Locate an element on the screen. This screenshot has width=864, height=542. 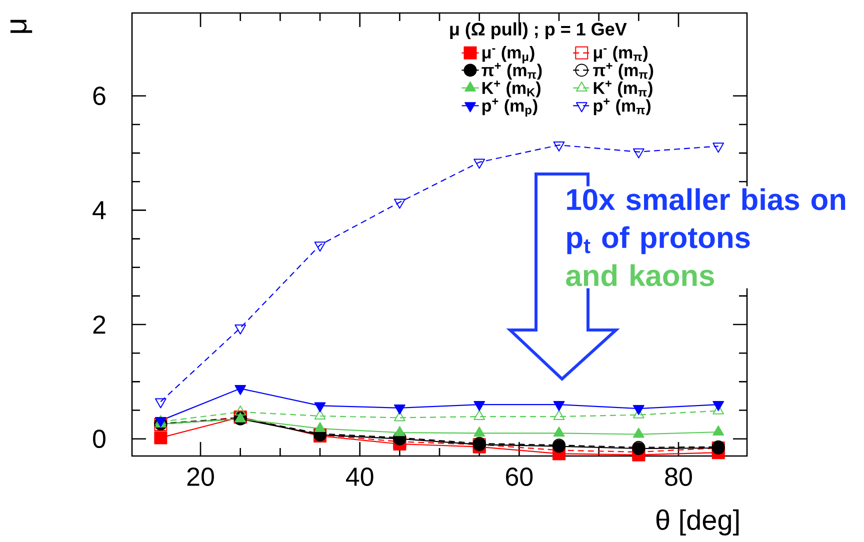
legend-label: p$^{+}$ (m$_{π}$) is located at coordinates (622, 107).